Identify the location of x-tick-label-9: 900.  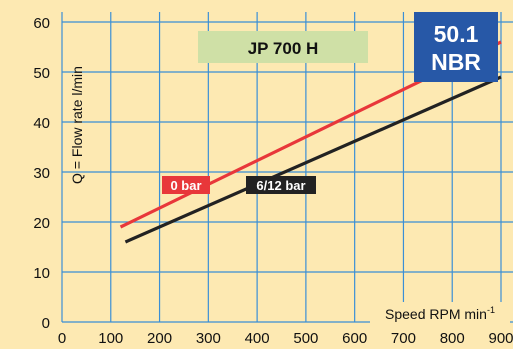
(500, 338).